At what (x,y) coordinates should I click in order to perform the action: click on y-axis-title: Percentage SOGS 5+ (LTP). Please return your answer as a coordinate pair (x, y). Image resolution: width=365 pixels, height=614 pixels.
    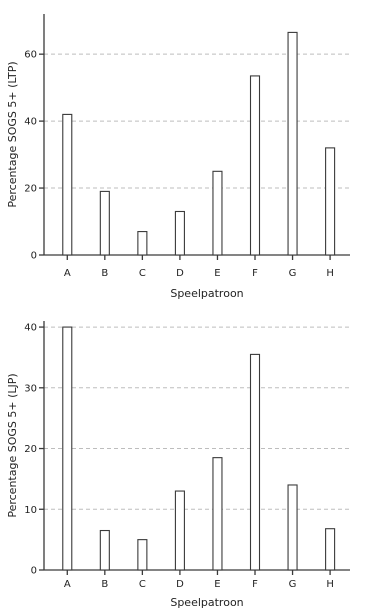
    Looking at the image, I should click on (12, 134).